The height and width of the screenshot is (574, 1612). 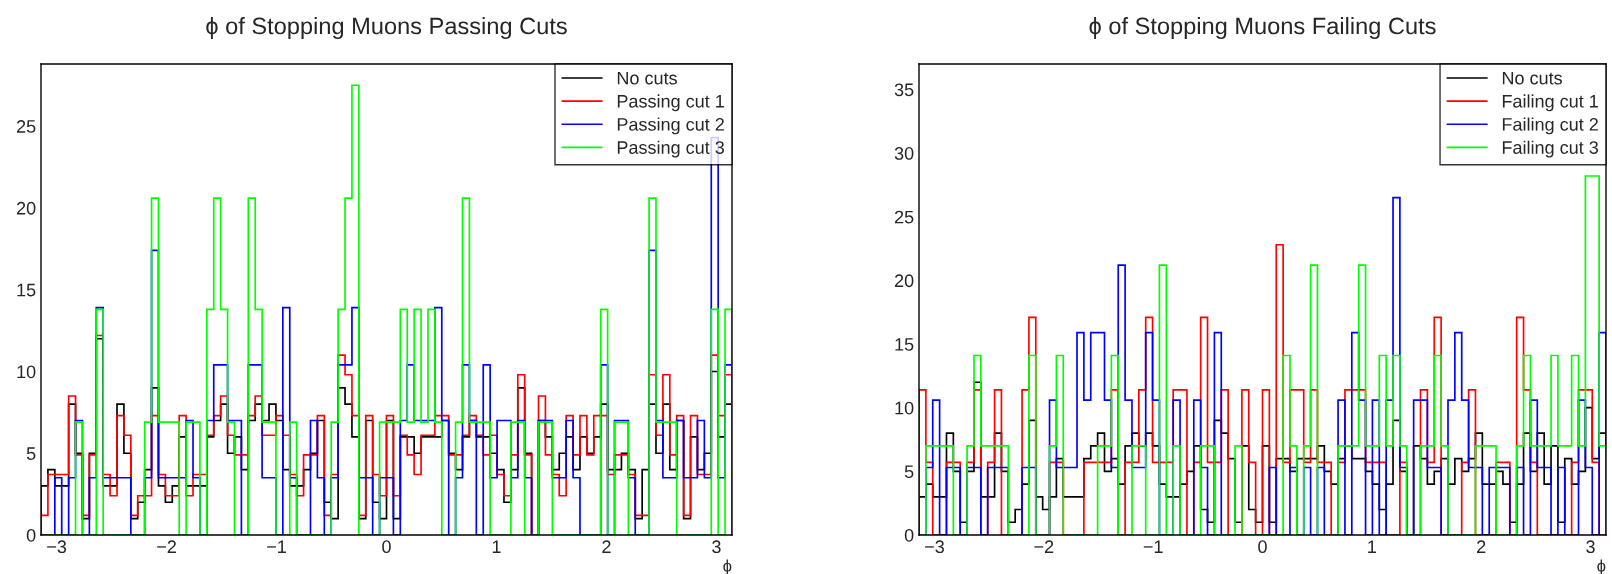 What do you see at coordinates (1550, 103) in the screenshot?
I see `legend-label: Failing cut 1` at bounding box center [1550, 103].